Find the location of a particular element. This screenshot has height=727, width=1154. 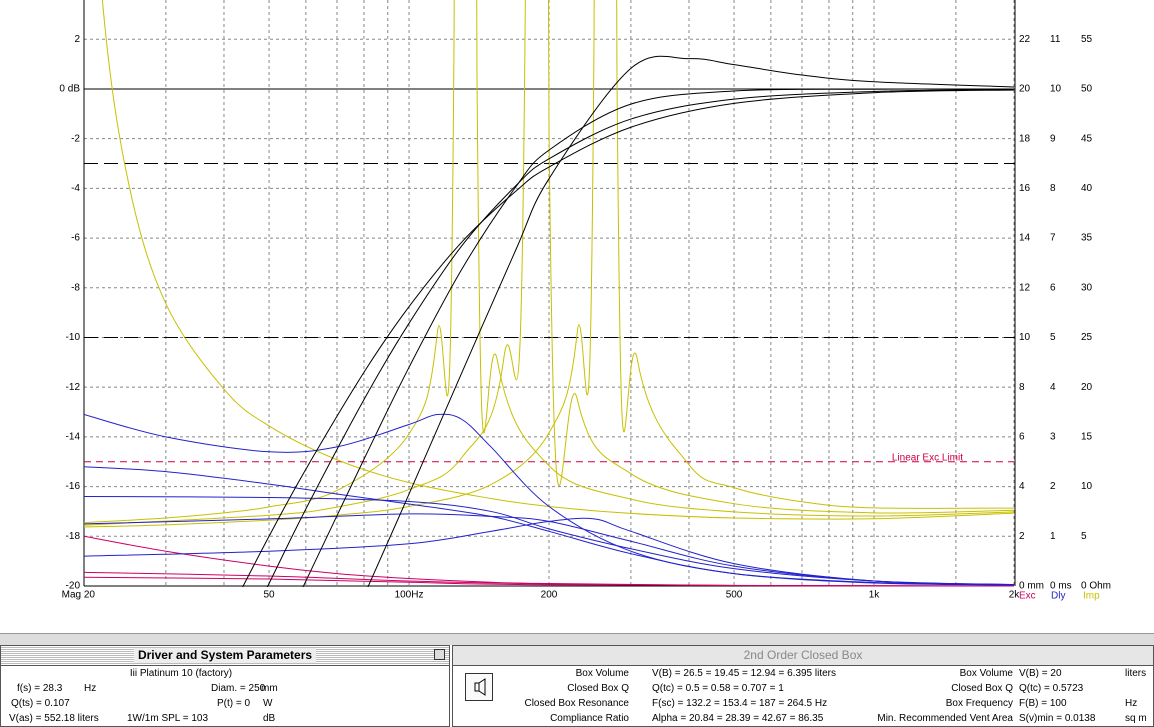

y-right-tick-label: 18 is located at coordinates (1025, 138).